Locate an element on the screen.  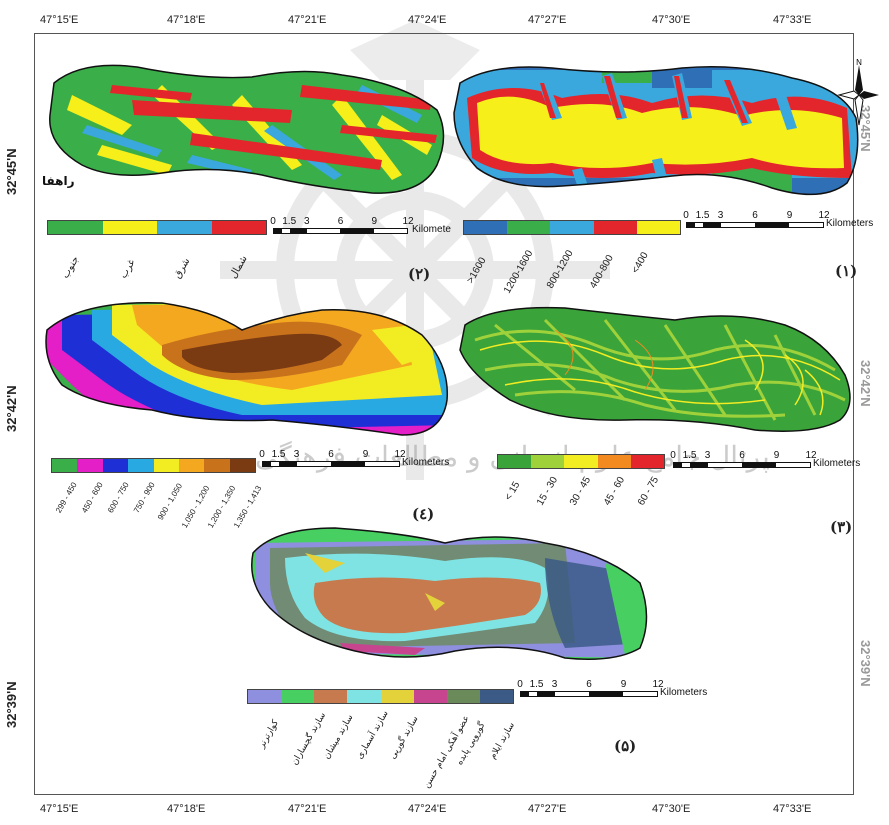
geology-legend is located at coordinates (380, 696).